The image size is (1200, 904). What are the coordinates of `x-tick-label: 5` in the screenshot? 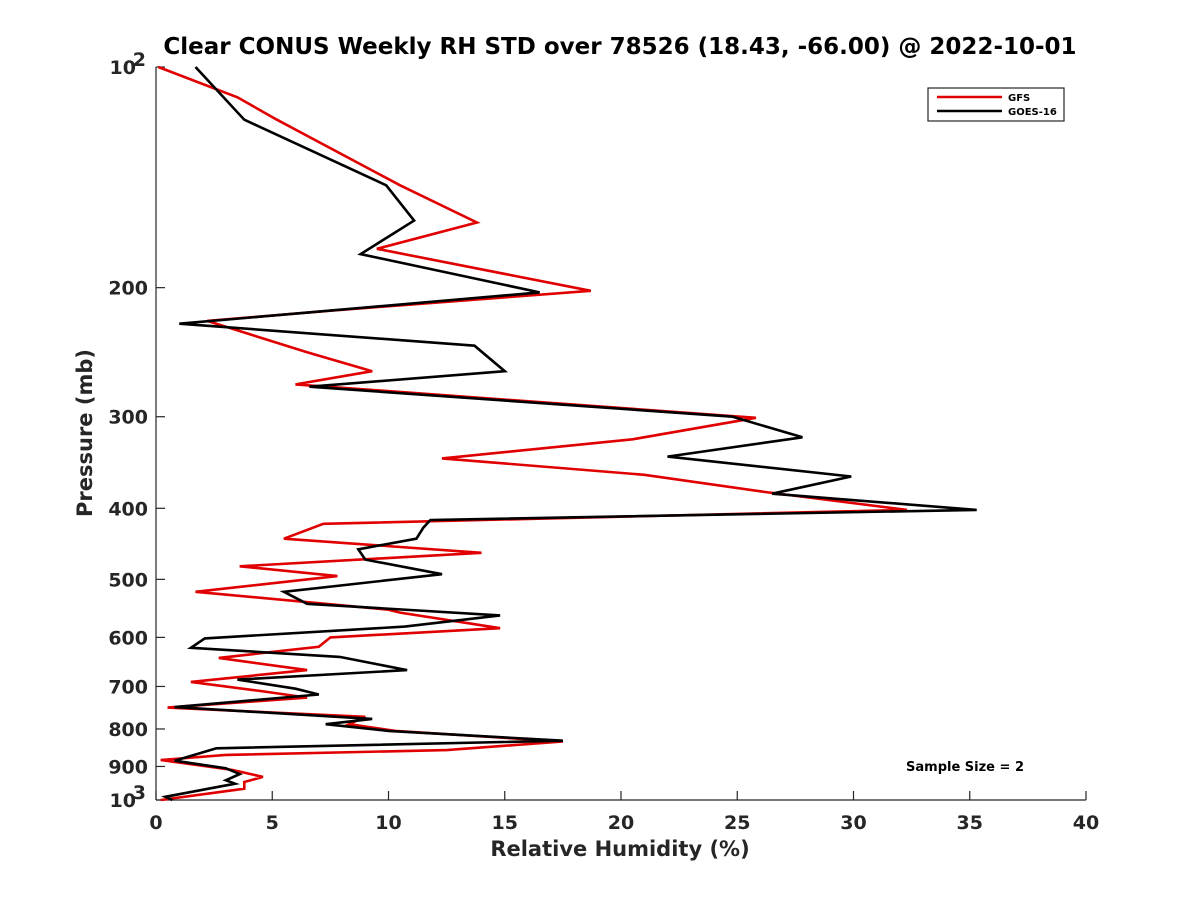 It's located at (272, 823).